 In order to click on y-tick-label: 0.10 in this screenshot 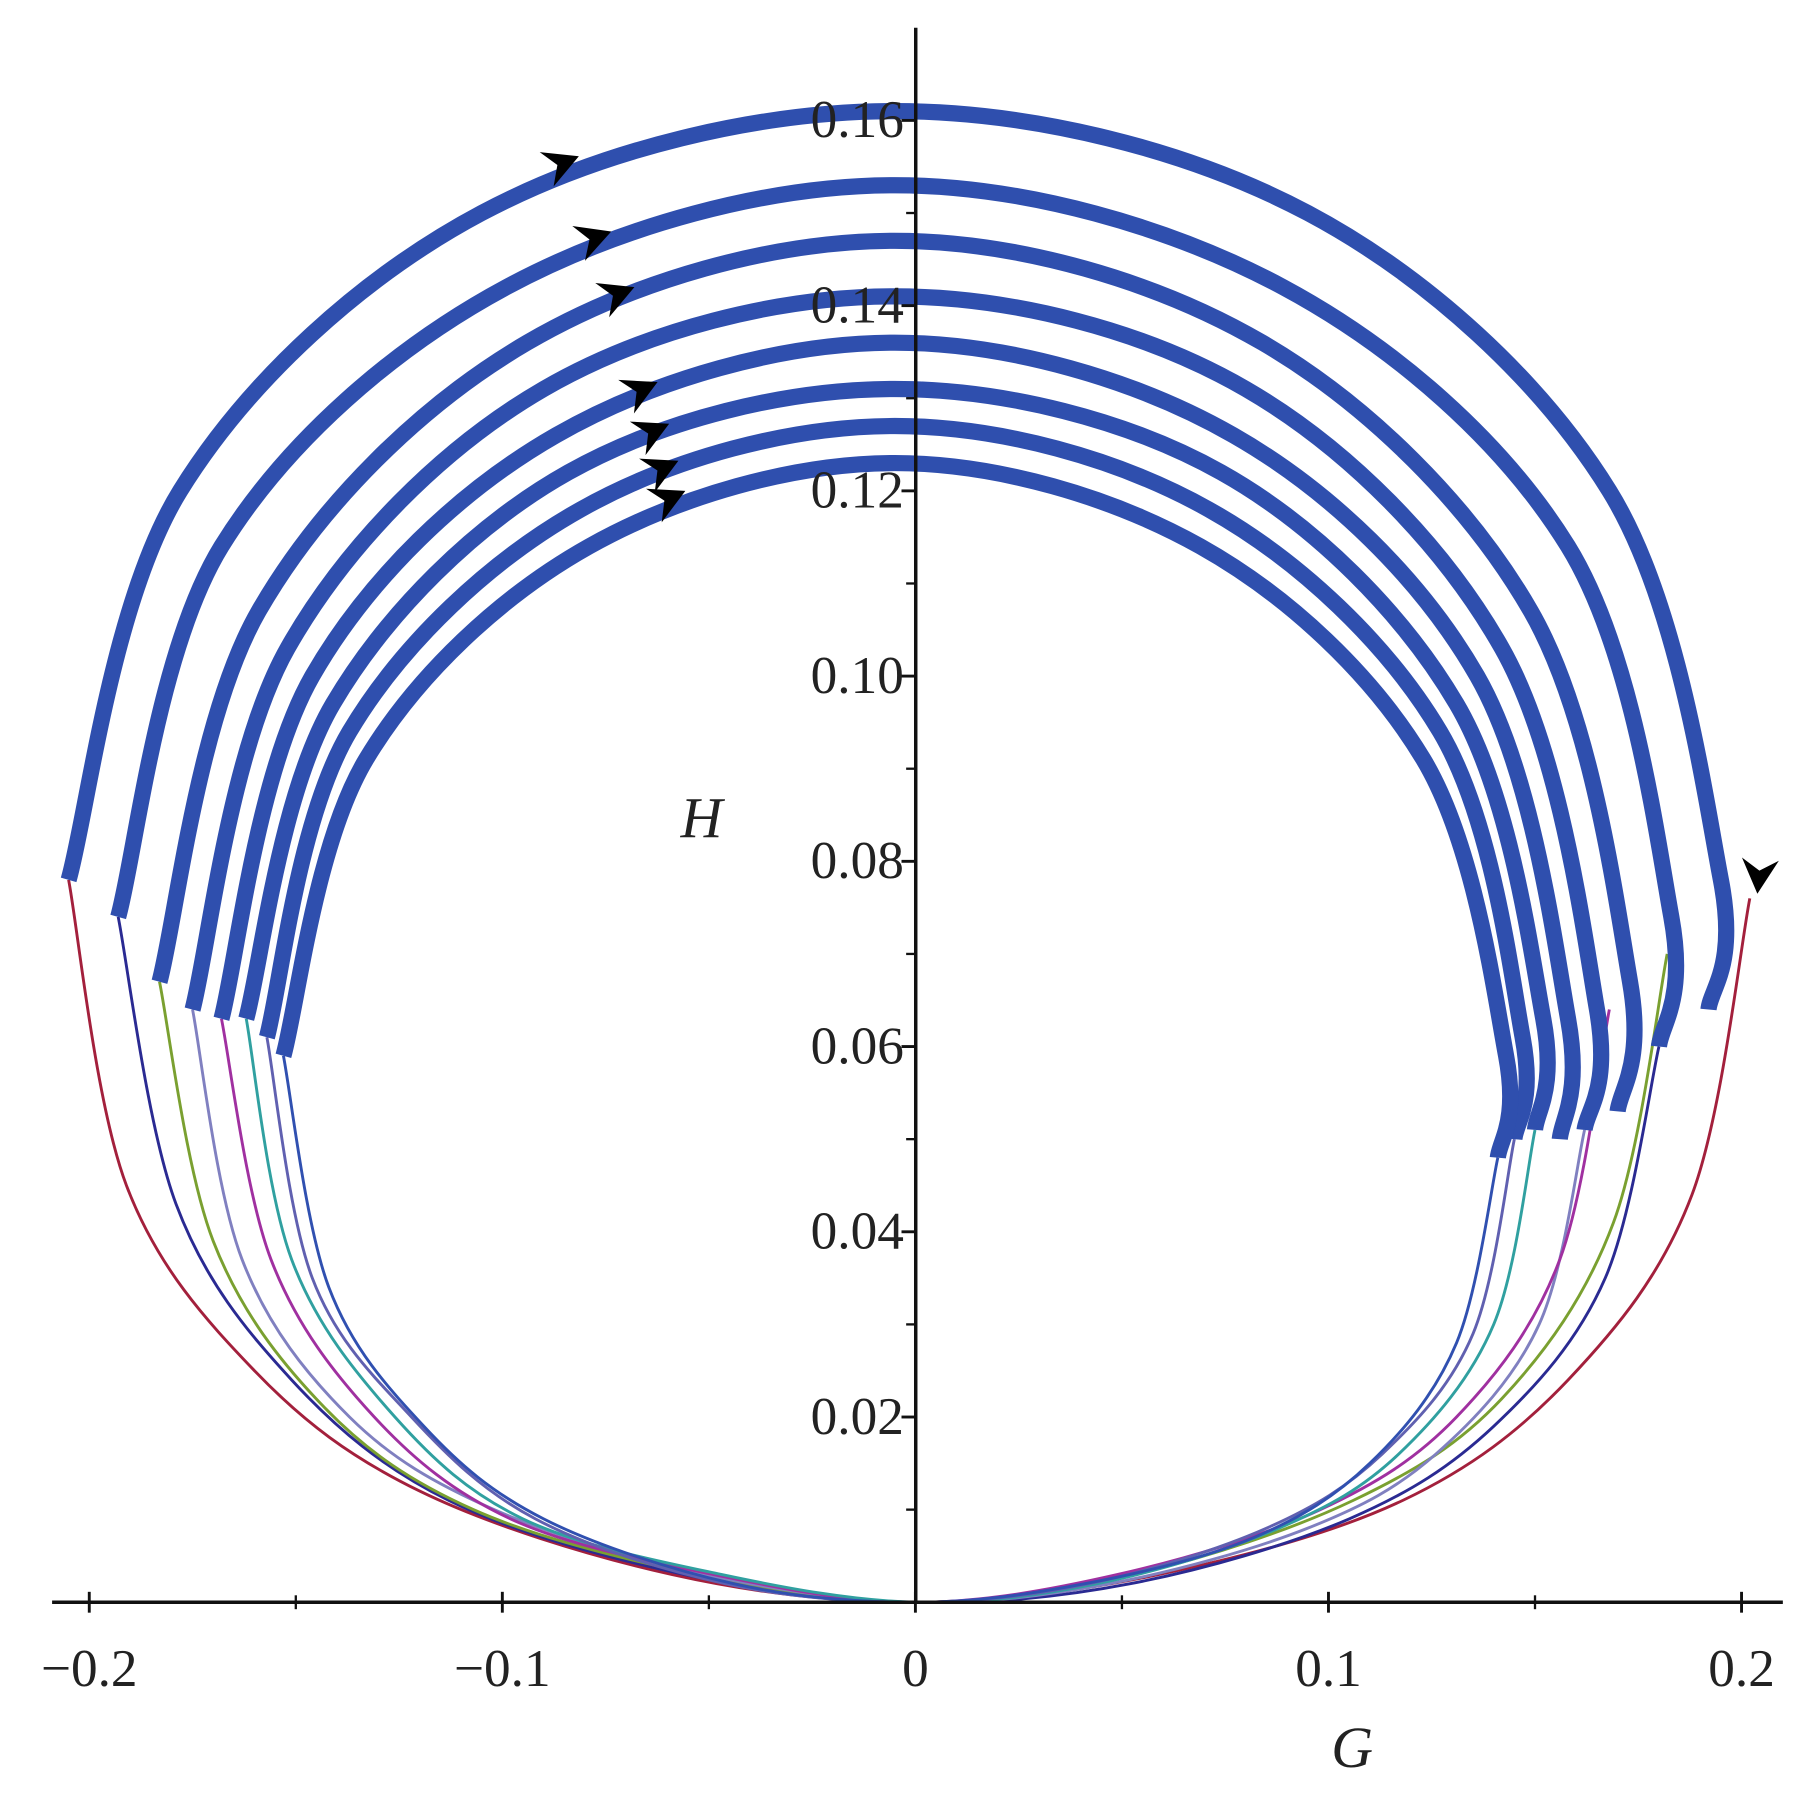, I will do `click(857, 675)`.